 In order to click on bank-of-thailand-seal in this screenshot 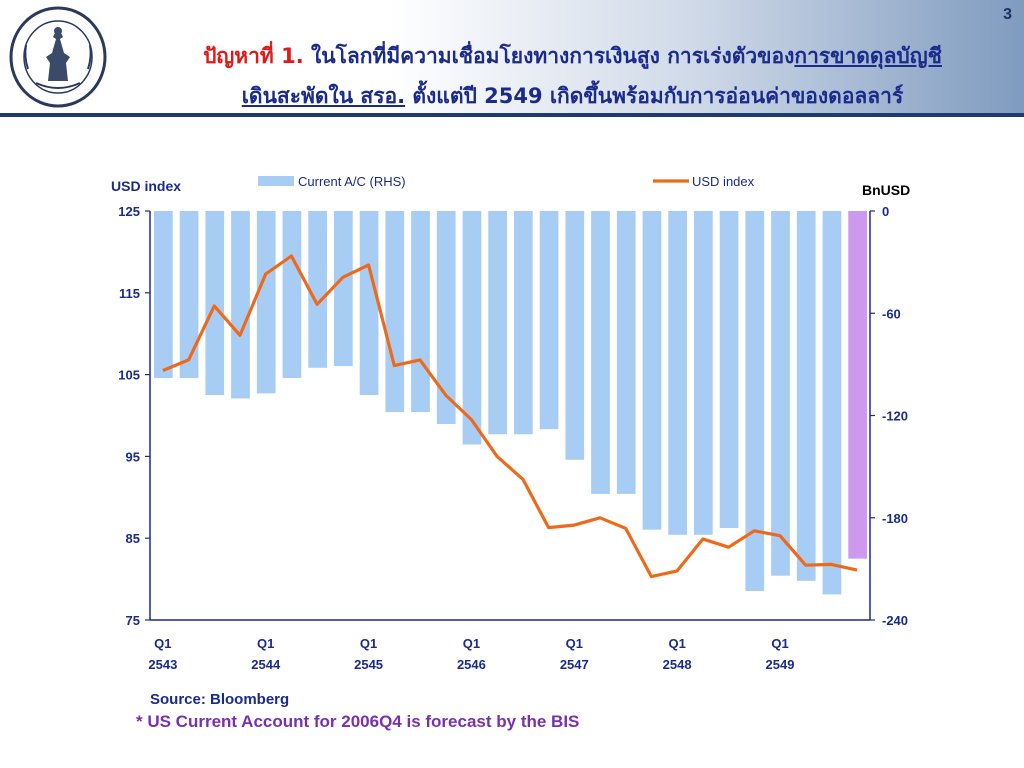, I will do `click(58, 57)`.